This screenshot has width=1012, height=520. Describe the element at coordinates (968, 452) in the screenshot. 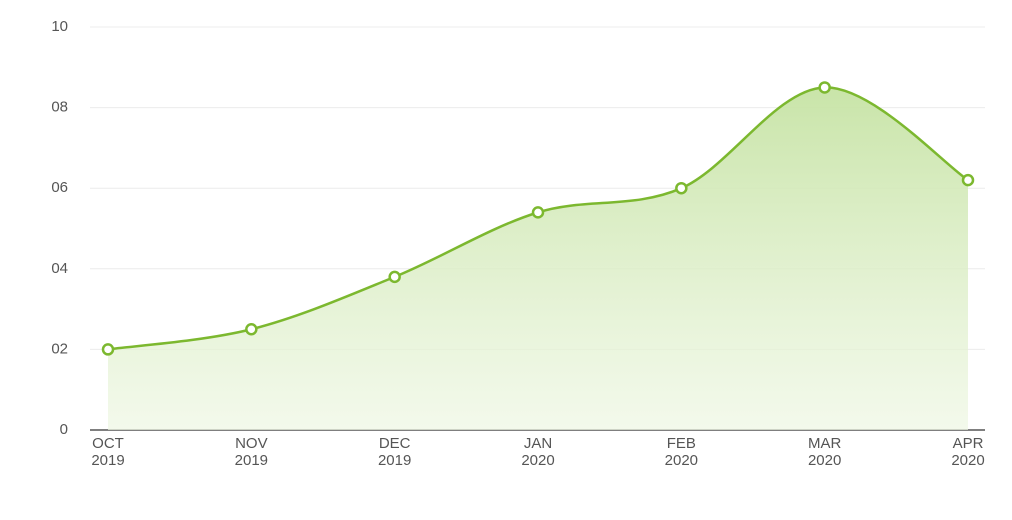

I see `x-tick-label: APR 2020` at that location.